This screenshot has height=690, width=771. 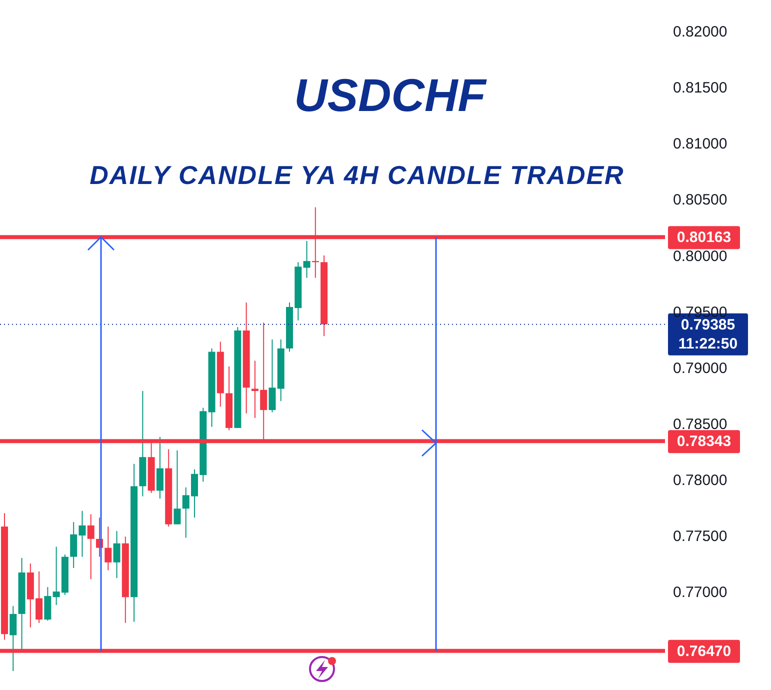 I want to click on y-tick-label: 0.81500, so click(x=700, y=88).